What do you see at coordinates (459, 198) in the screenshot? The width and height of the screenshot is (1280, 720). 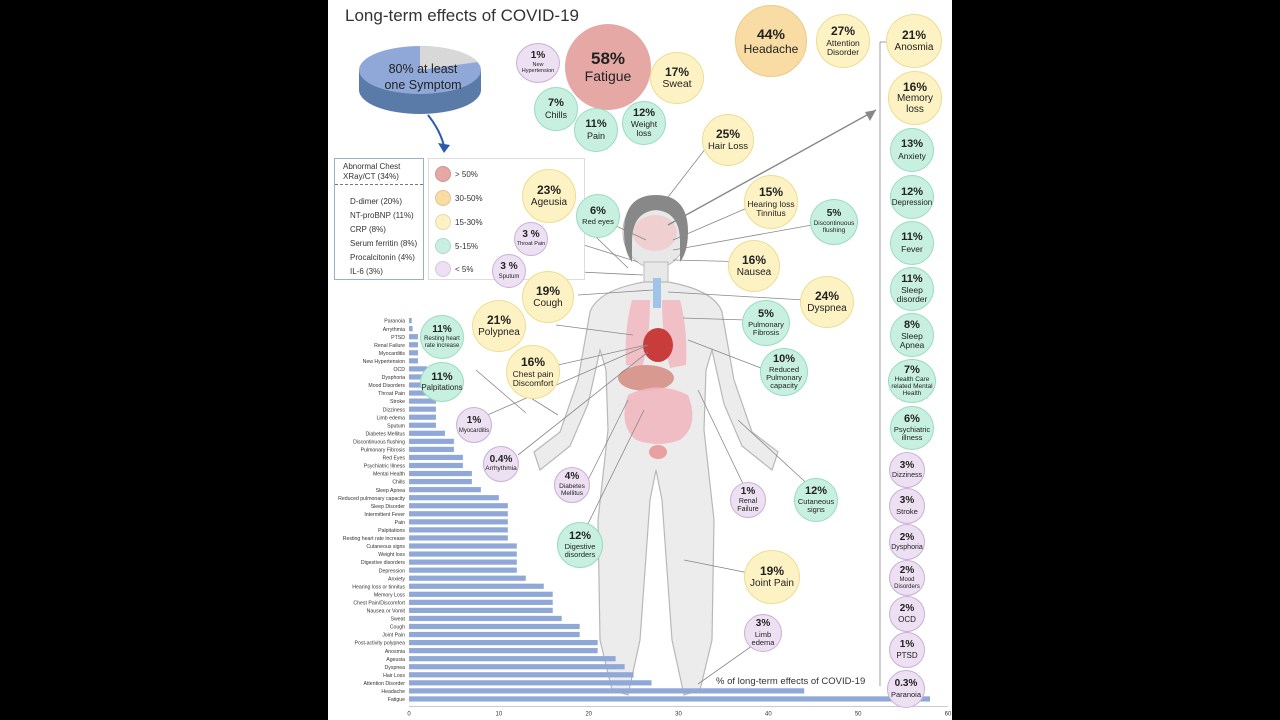 I see `legend-item: 30-50%` at bounding box center [459, 198].